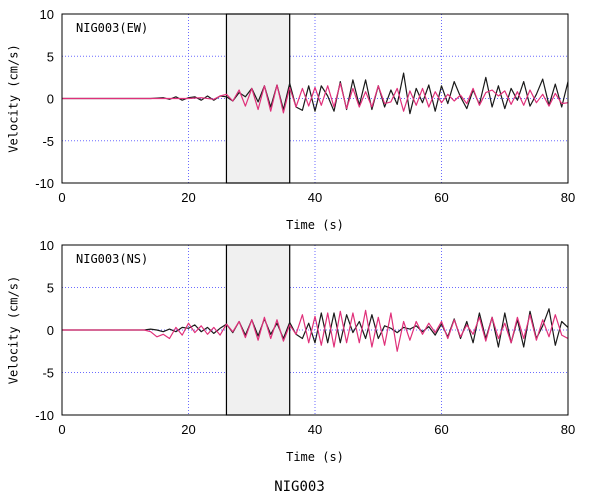 This screenshot has height=502, width=599. What do you see at coordinates (112, 259) in the screenshot?
I see `panel-label: NIG003(NS)` at bounding box center [112, 259].